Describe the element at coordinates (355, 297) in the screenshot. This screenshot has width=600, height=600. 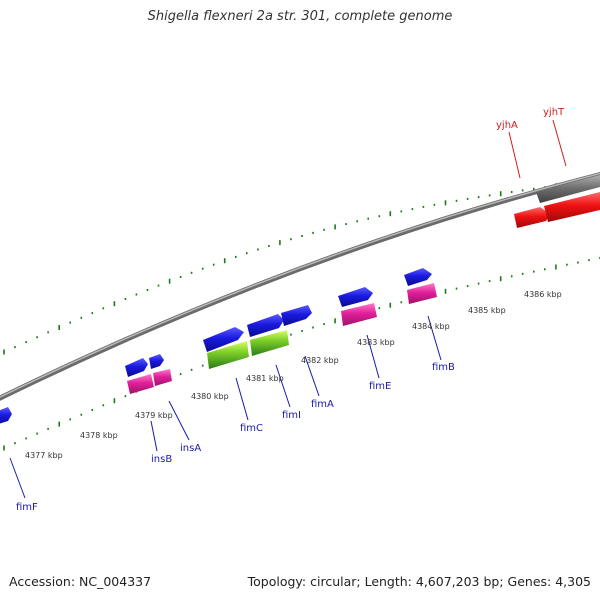
I see `gene-fimE-arrow` at that location.